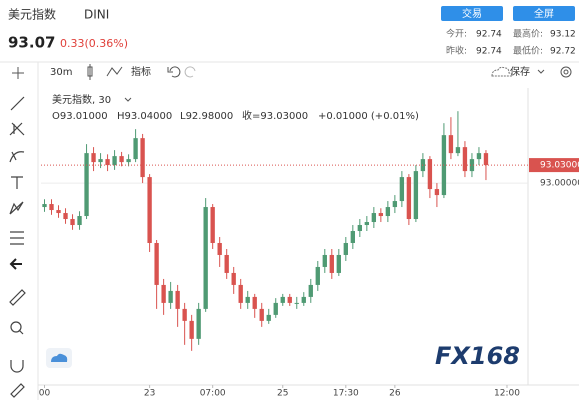 Image resolution: width=579 pixels, height=400 pixels. I want to click on instrument-code: DINI, so click(96, 15).